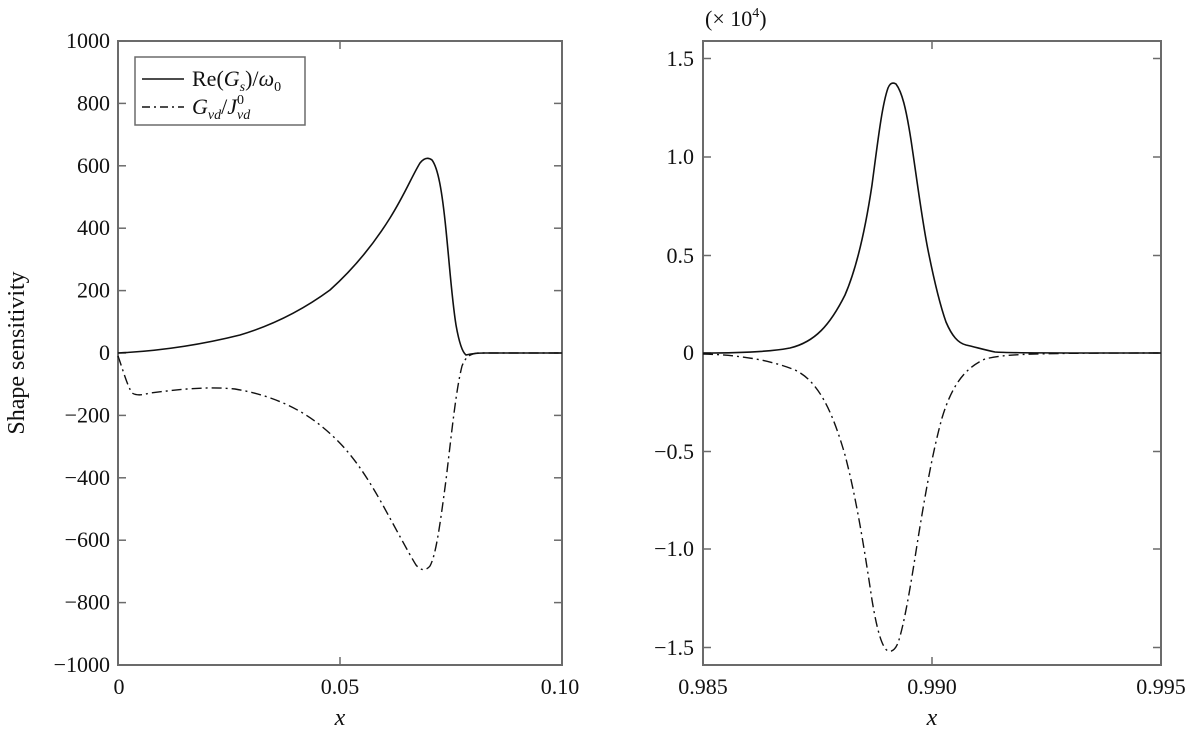 Image resolution: width=1189 pixels, height=734 pixels. I want to click on right-x-axis-label: x, so click(932, 718).